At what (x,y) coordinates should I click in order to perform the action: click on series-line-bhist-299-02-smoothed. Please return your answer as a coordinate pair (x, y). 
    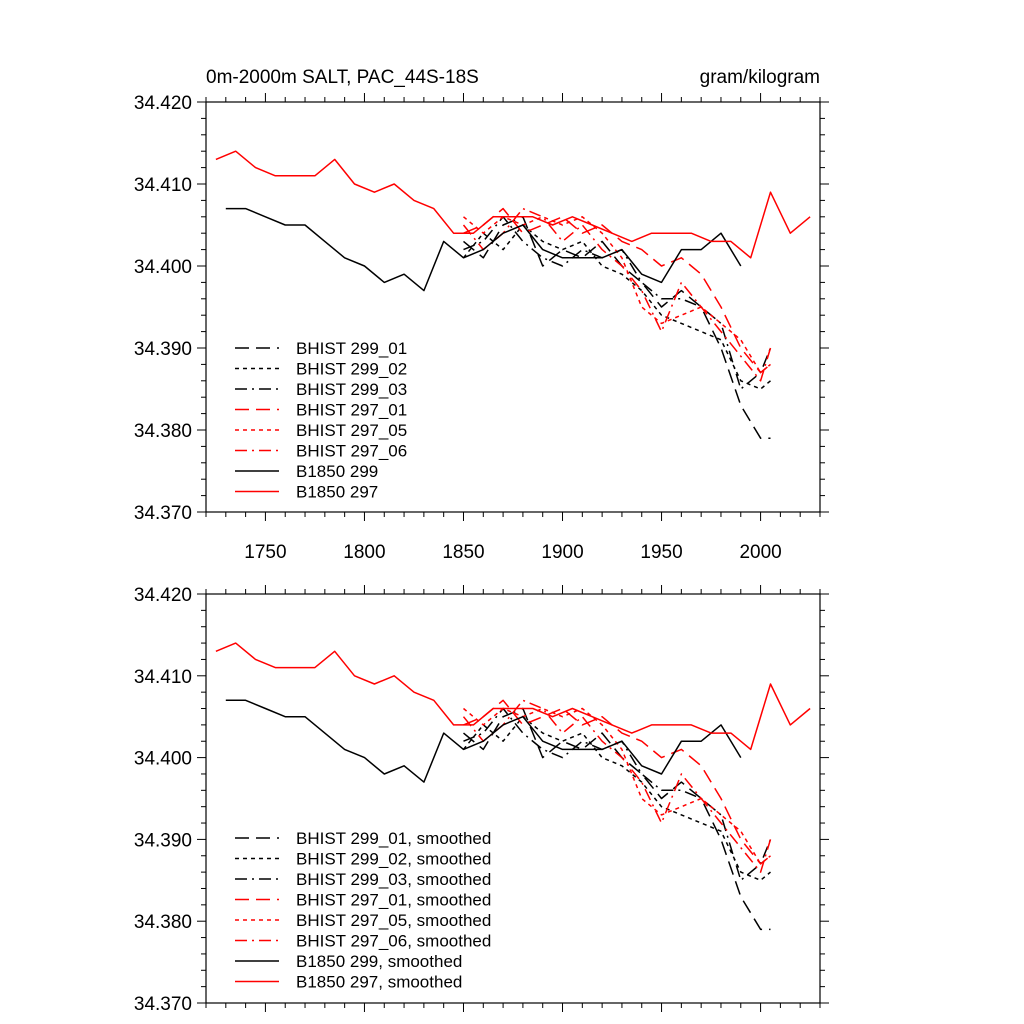
    Looking at the image, I should click on (616, 798).